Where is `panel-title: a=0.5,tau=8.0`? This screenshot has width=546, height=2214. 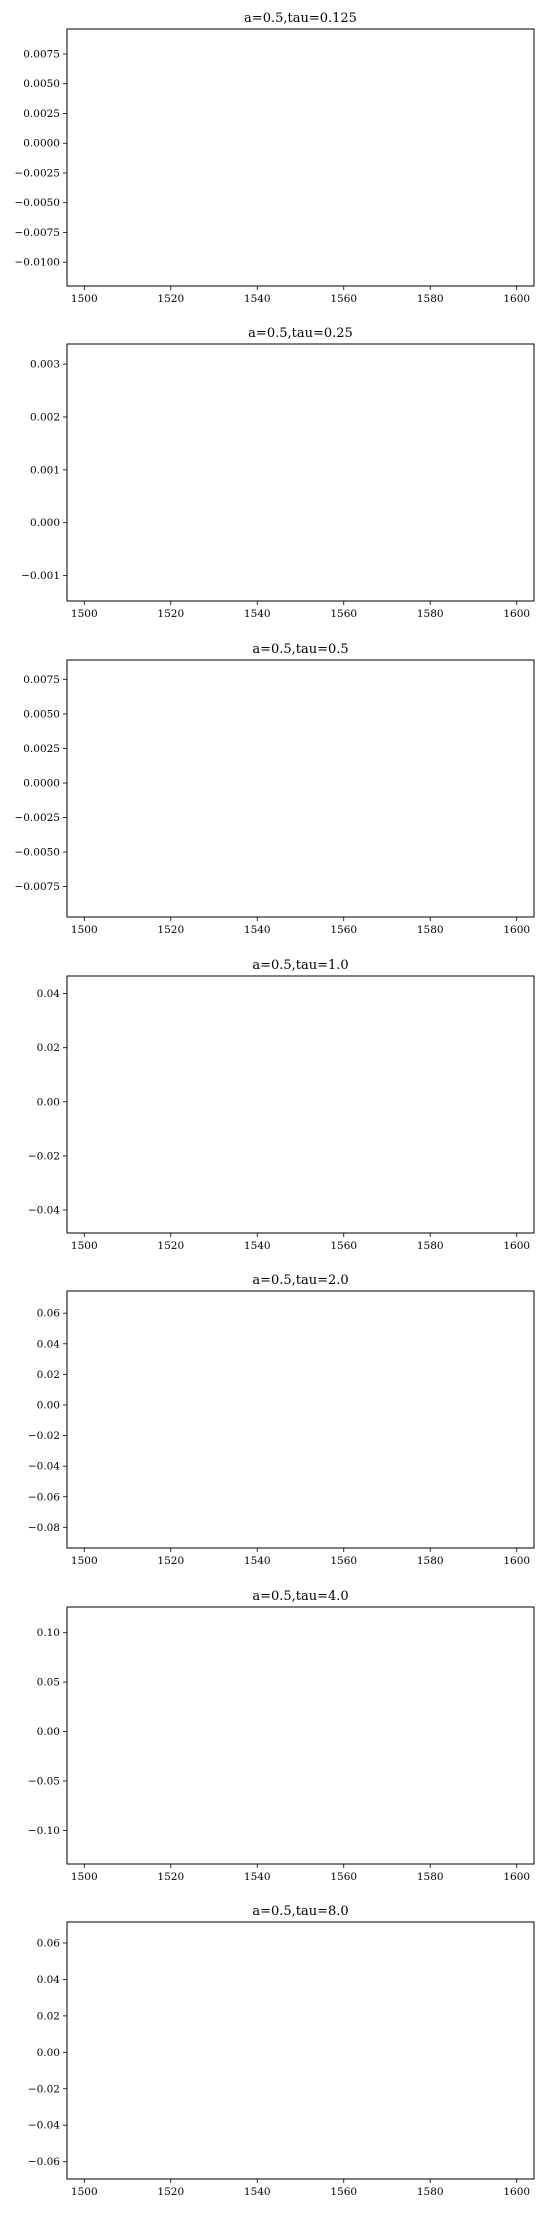 panel-title: a=0.5,tau=8.0 is located at coordinates (300, 1911).